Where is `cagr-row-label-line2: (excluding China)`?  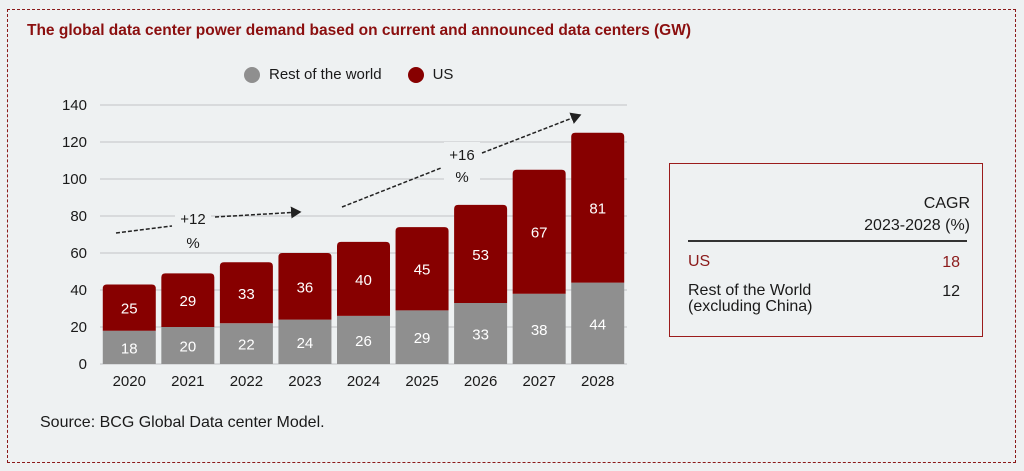
cagr-row-label-line2: (excluding China) is located at coordinates (750, 306).